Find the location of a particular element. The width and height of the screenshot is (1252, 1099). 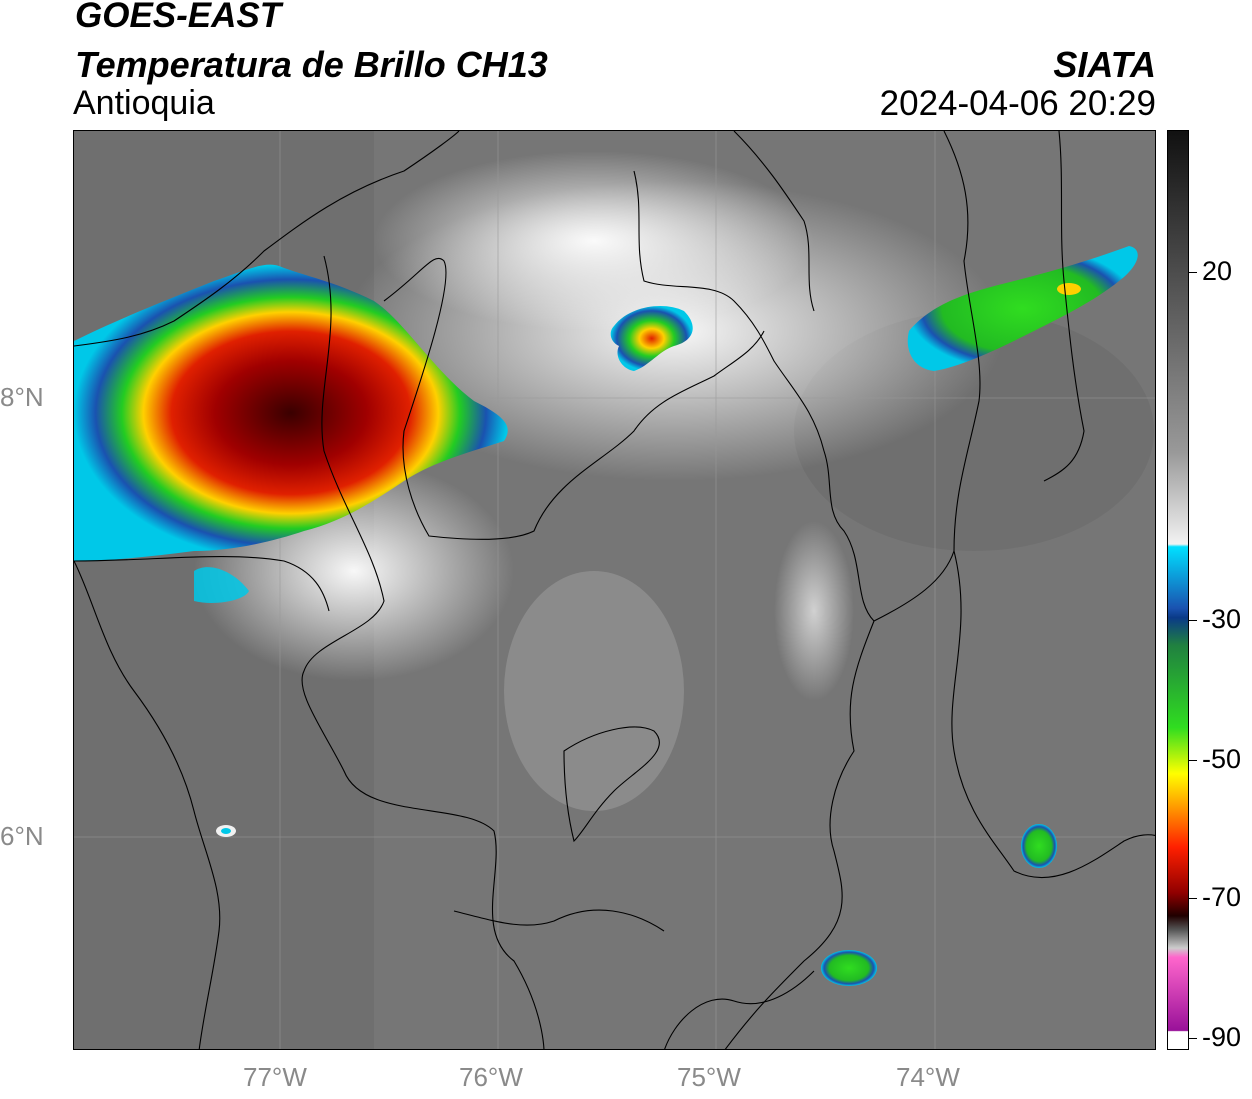

lon-label-76w: 76°W is located at coordinates (491, 1077).